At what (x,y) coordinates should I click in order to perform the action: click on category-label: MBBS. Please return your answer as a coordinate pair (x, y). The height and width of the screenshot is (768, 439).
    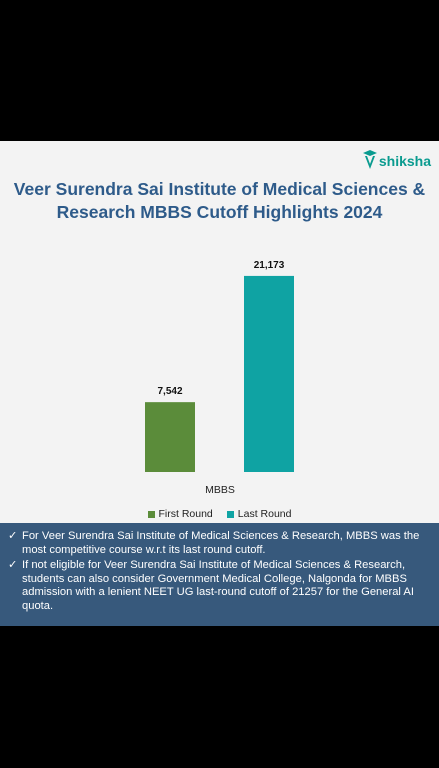
    Looking at the image, I should click on (220, 490).